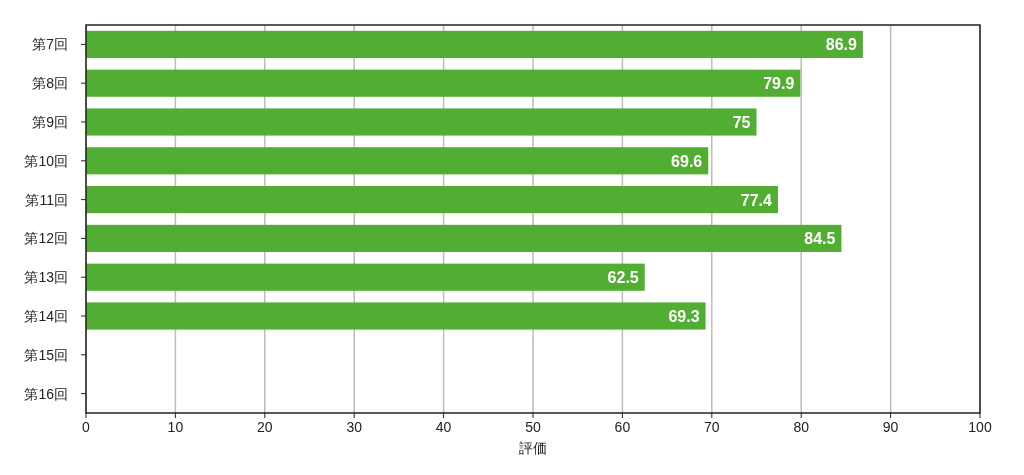  What do you see at coordinates (50, 44) in the screenshot?
I see `y-tick-label: 第7回` at bounding box center [50, 44].